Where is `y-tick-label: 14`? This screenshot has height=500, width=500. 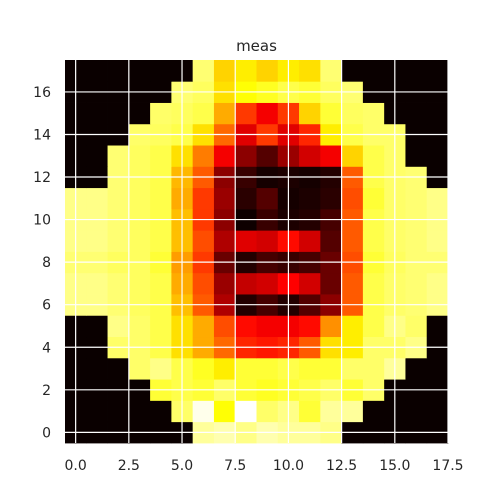
y-tick-label: 14 is located at coordinates (42, 135).